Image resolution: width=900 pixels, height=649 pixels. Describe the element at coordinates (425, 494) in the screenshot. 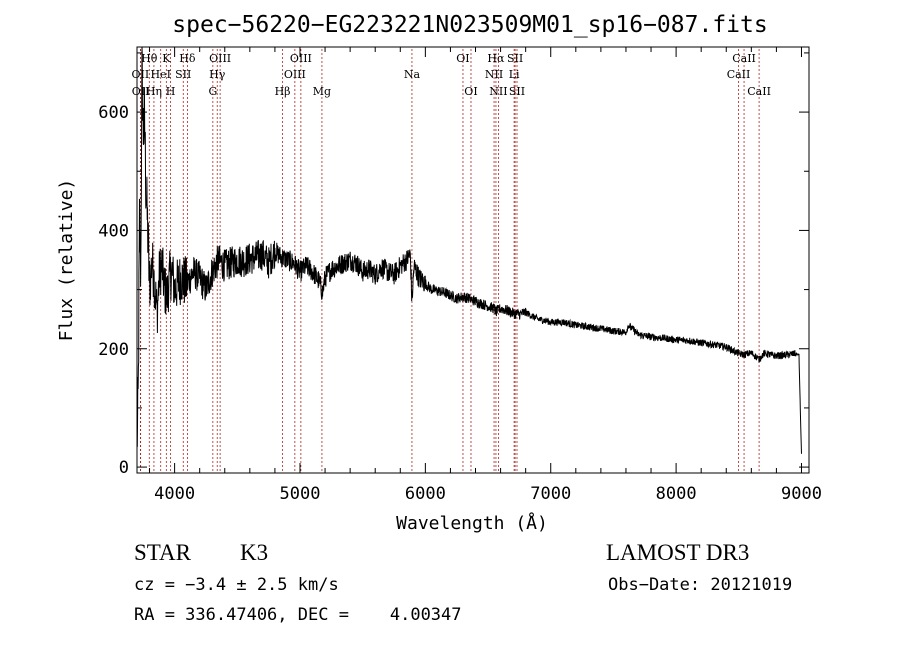

I see `x-tick-label: 6000` at that location.